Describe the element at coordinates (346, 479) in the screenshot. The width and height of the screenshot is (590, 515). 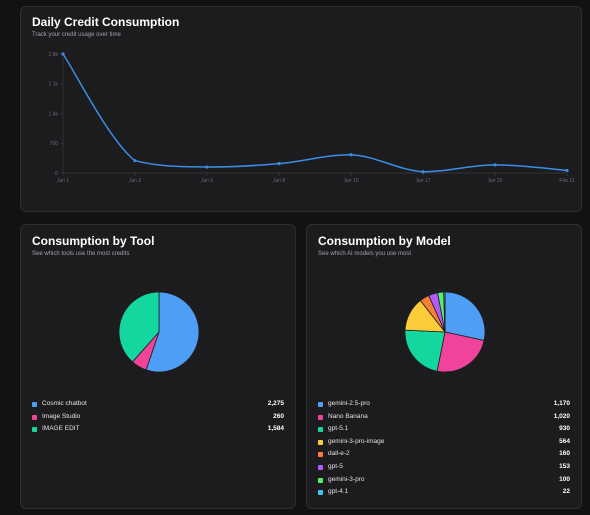
I see `legend-label: gemini-3-pro` at that location.